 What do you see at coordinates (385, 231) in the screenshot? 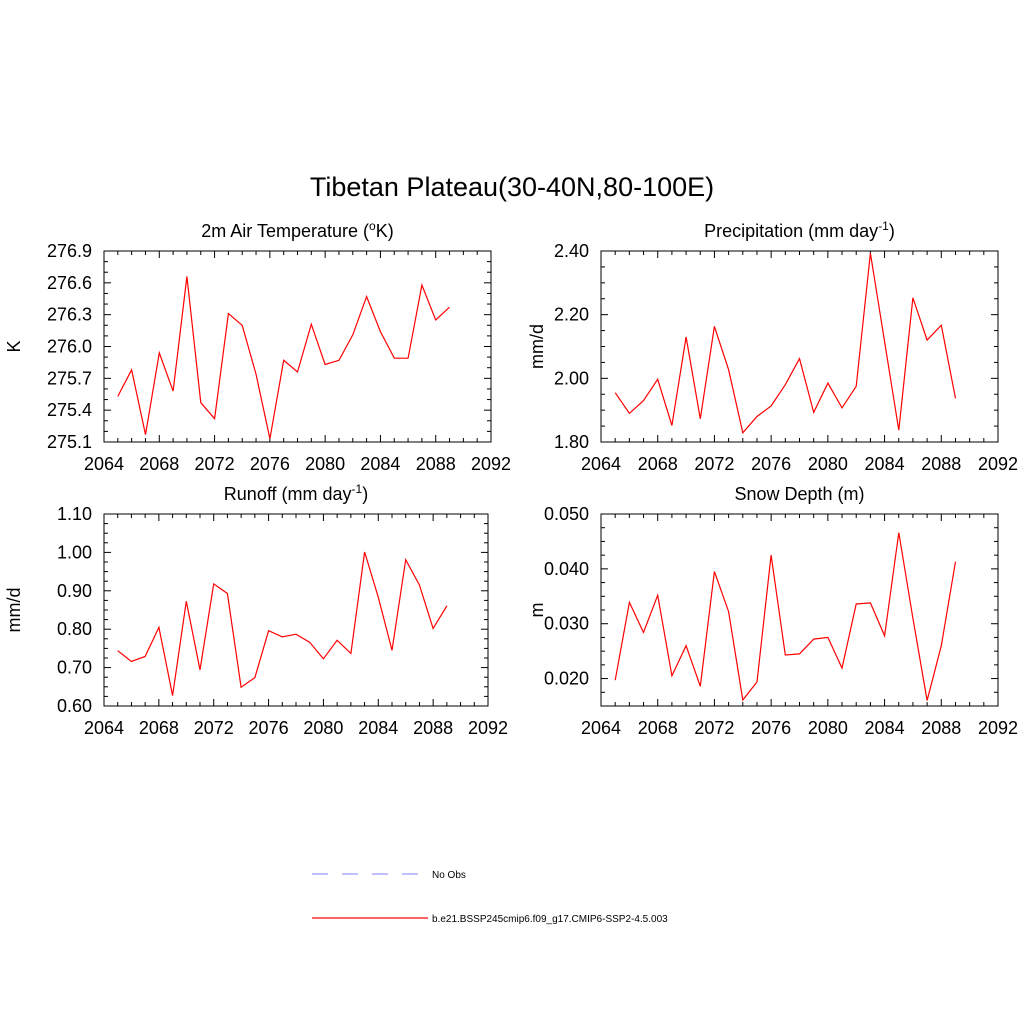
I see `panel-title-end: K)` at bounding box center [385, 231].